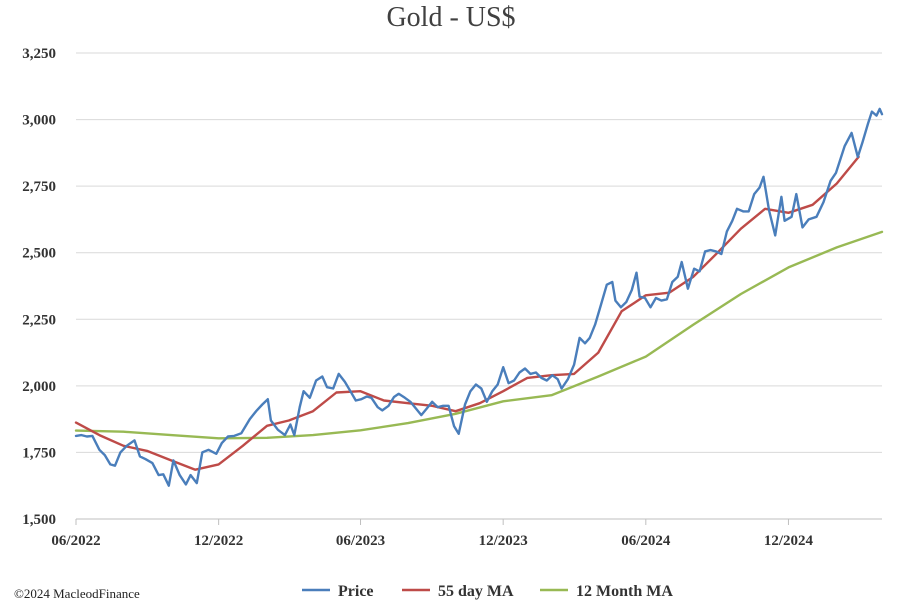 The width and height of the screenshot is (902, 614). What do you see at coordinates (356, 591) in the screenshot?
I see `legend-label: Price` at bounding box center [356, 591].